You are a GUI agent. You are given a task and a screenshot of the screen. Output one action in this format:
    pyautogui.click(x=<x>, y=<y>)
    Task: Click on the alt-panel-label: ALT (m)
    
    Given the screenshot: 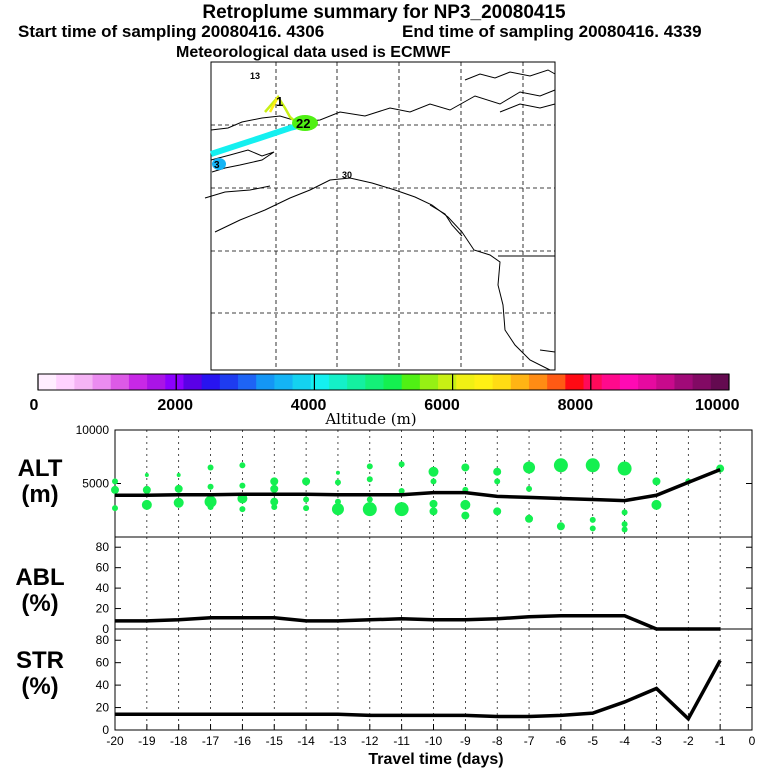 What is the action you would take?
    pyautogui.click(x=40, y=482)
    